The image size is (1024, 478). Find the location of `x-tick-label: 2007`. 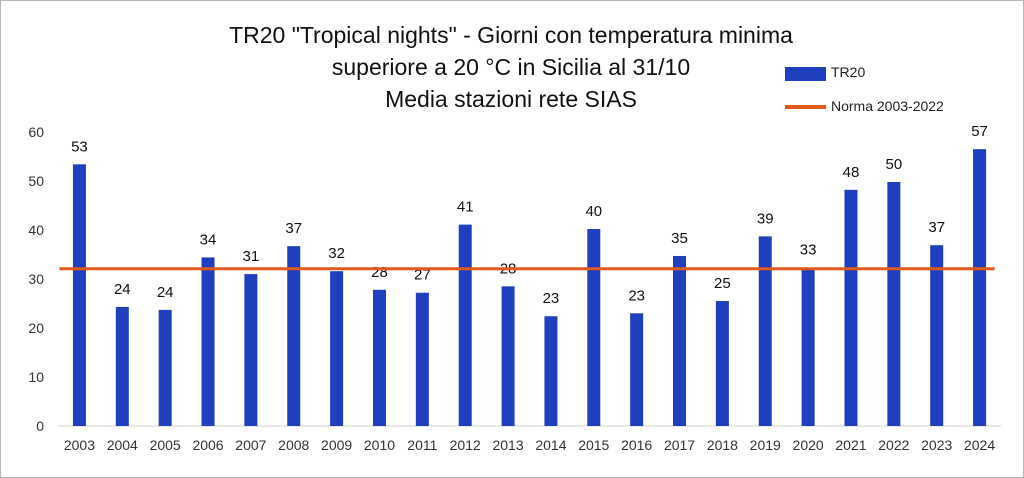

x-tick-label: 2007 is located at coordinates (250, 445).